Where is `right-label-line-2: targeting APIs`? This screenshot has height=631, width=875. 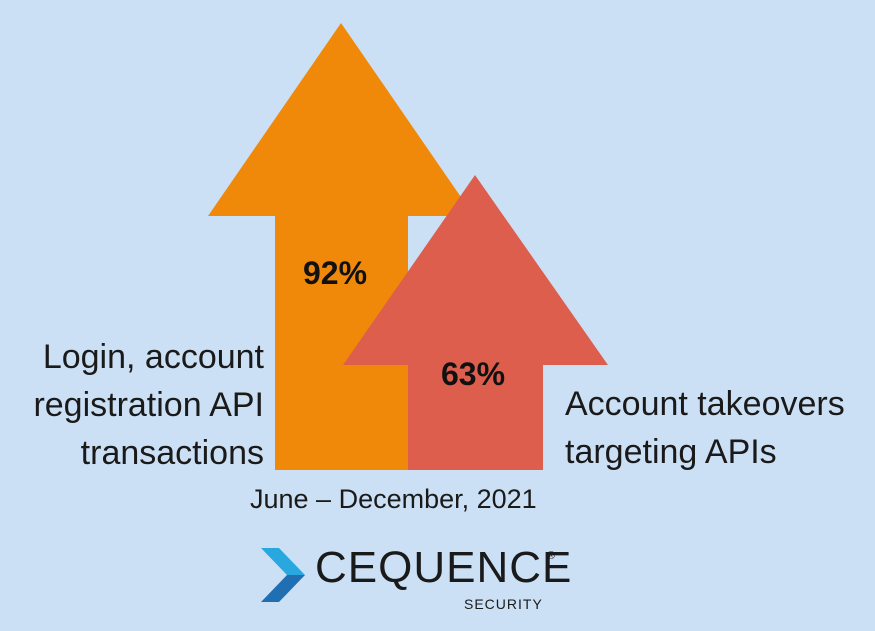
right-label-line-2: targeting APIs is located at coordinates (671, 452).